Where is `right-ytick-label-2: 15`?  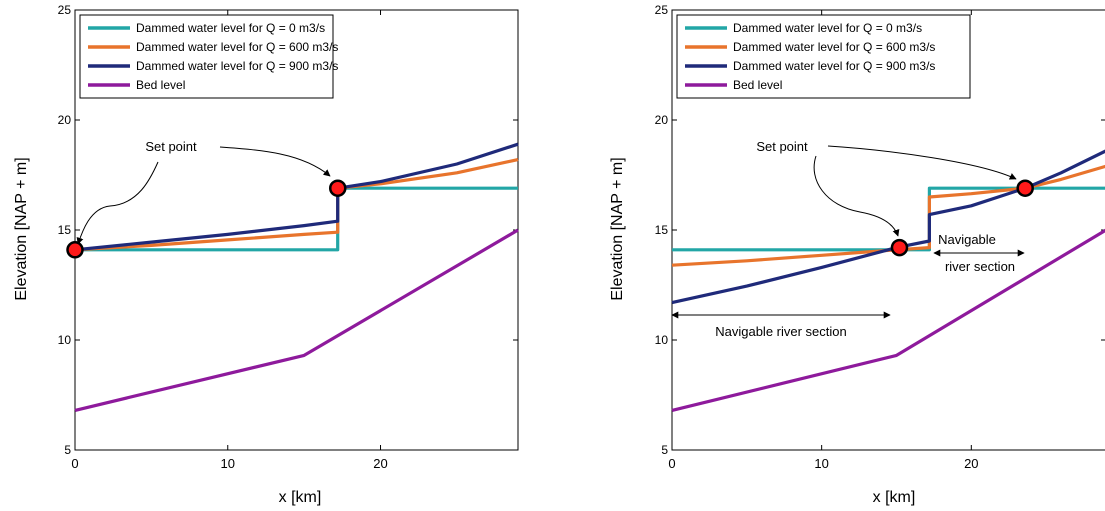 right-ytick-label-2: 15 is located at coordinates (662, 230).